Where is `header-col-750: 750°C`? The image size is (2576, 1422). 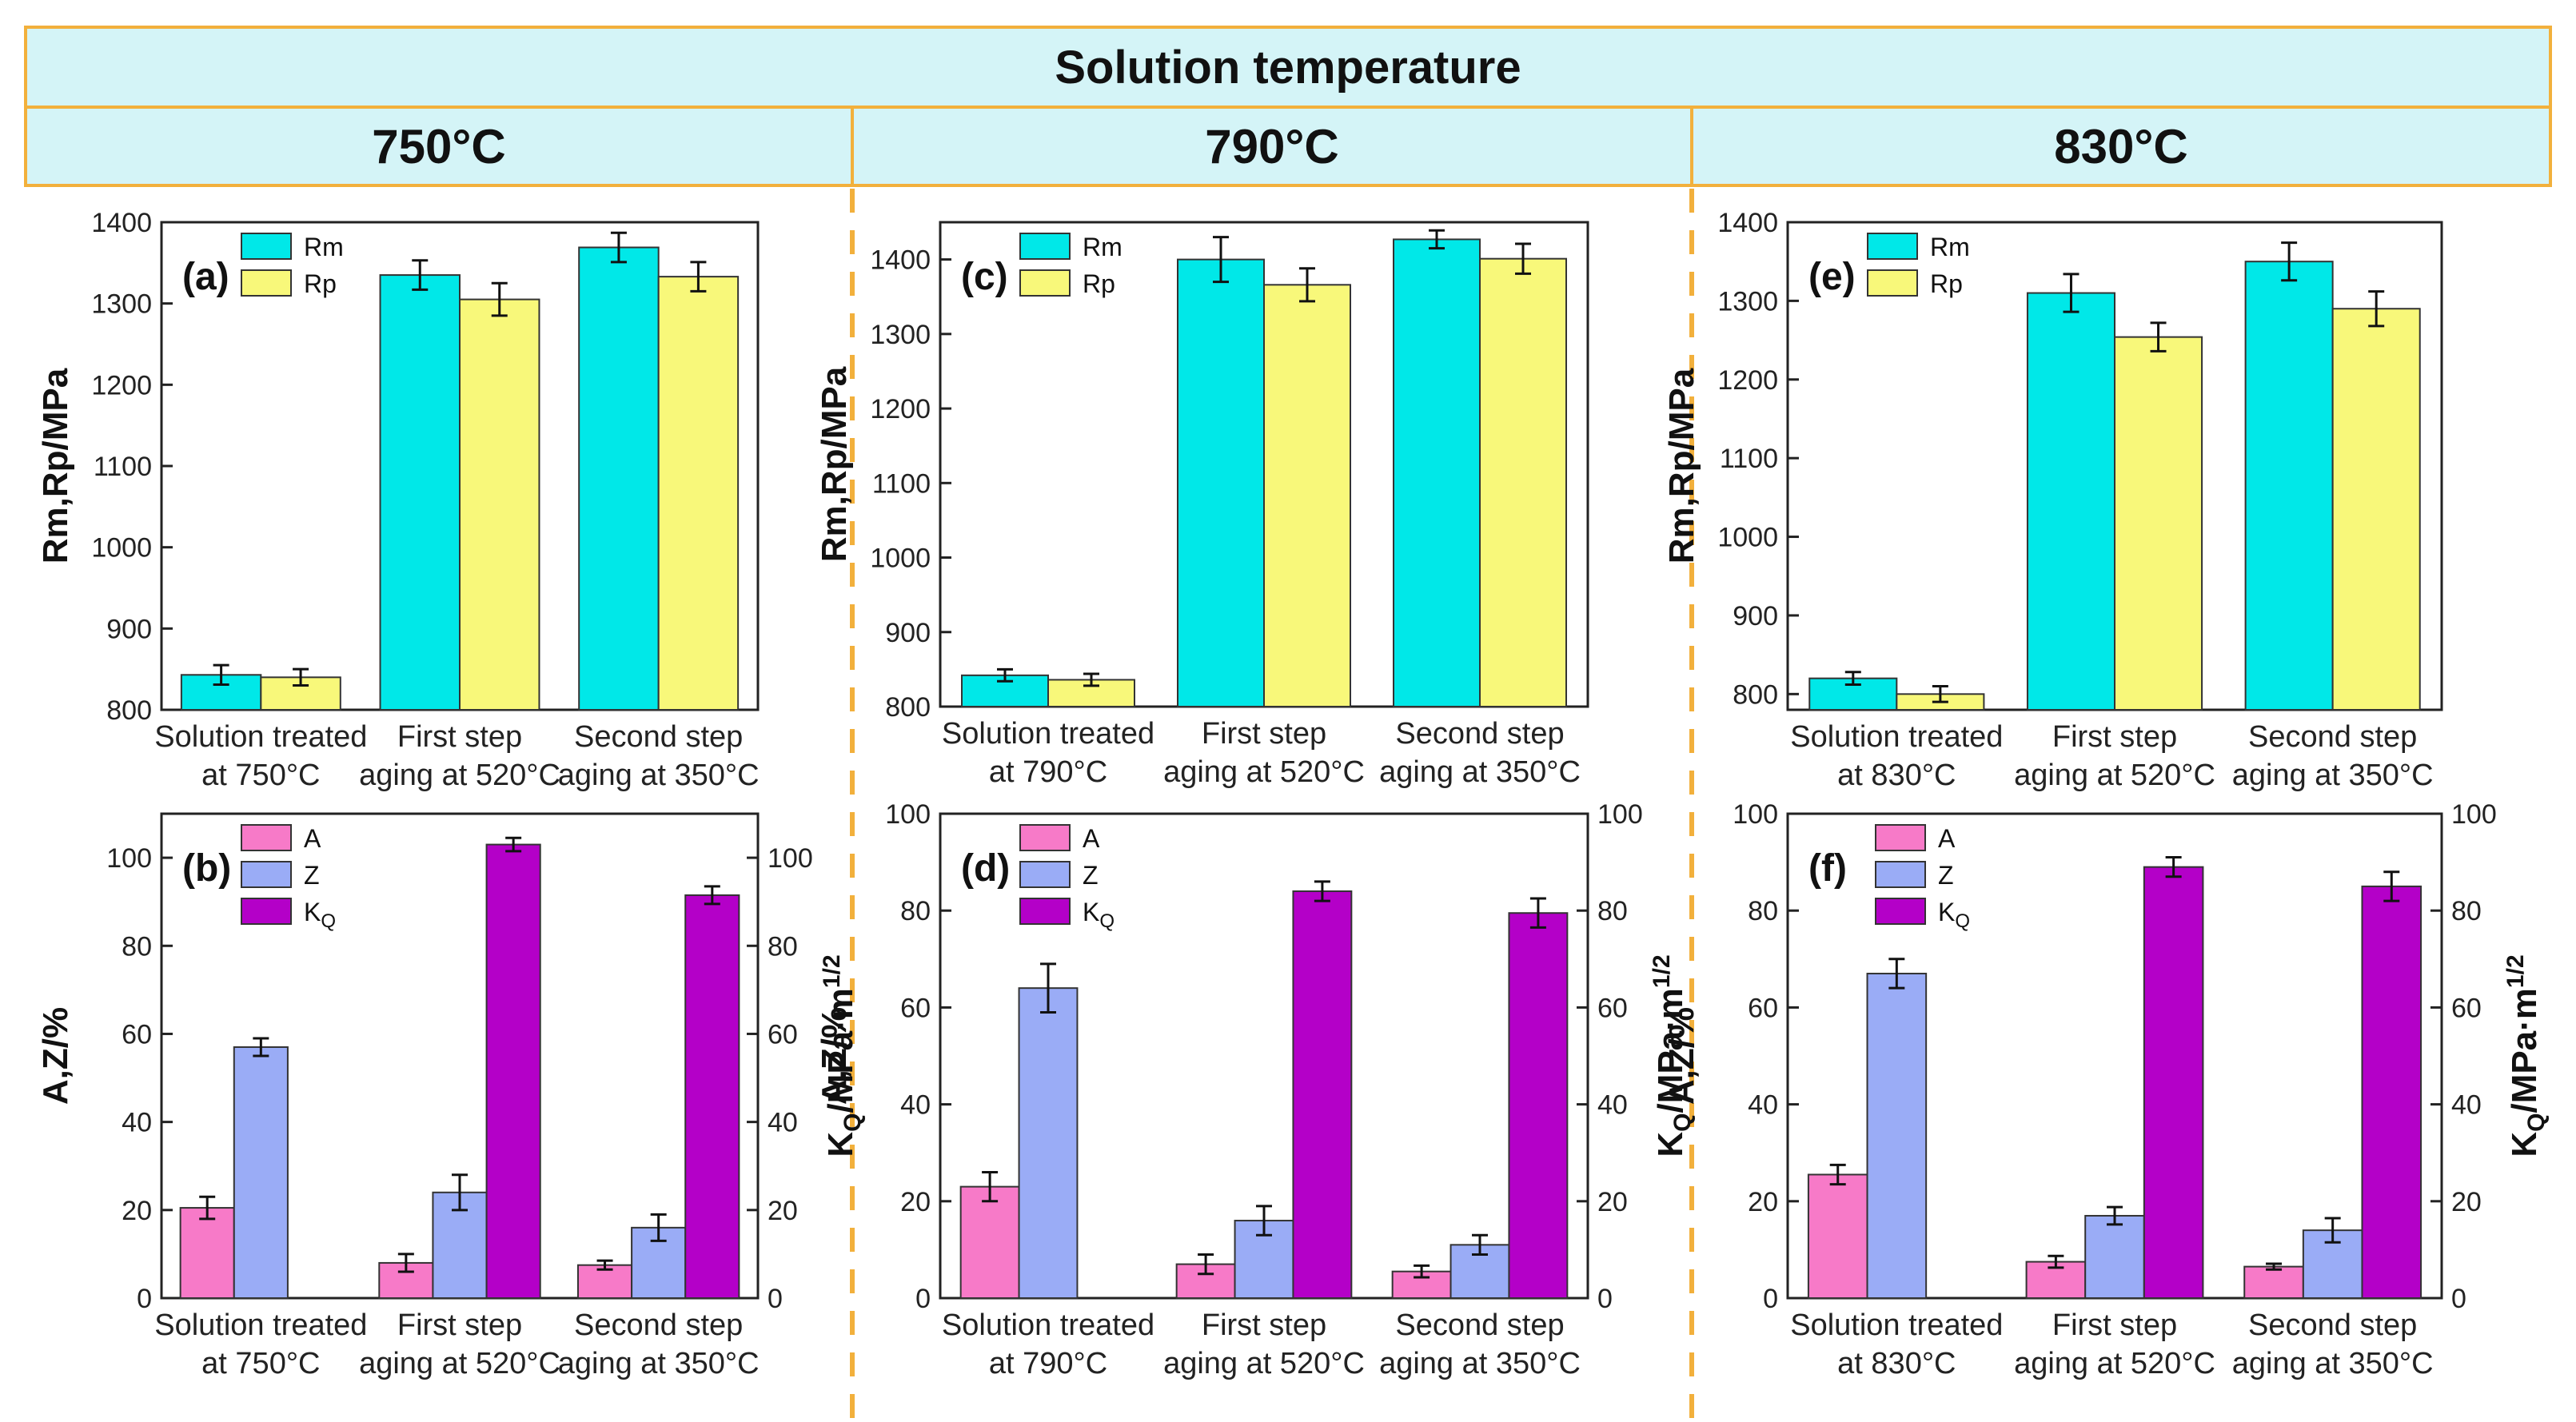 header-col-750: 750°C is located at coordinates (439, 146).